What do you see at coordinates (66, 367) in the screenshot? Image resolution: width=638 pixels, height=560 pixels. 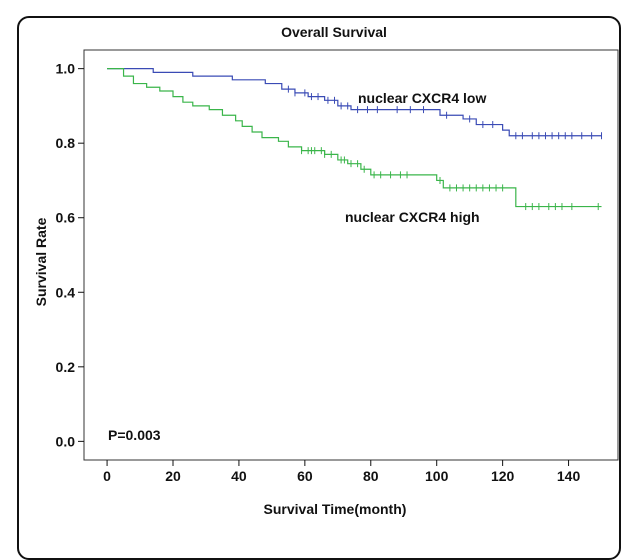 I see `y-tick-label: 0.2` at bounding box center [66, 367].